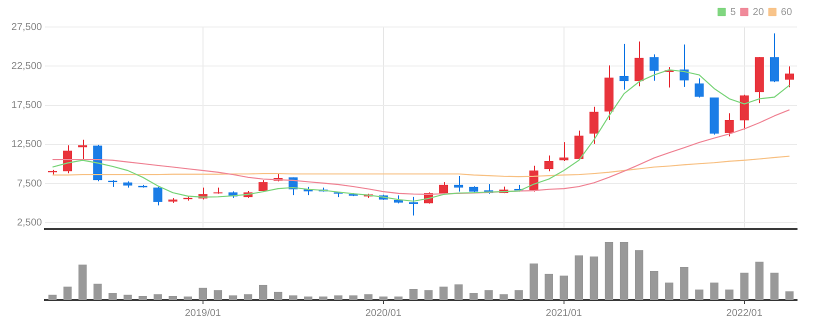 The image size is (814, 322). Describe the element at coordinates (26, 66) in the screenshot. I see `y-tick-label: 22,500` at that location.